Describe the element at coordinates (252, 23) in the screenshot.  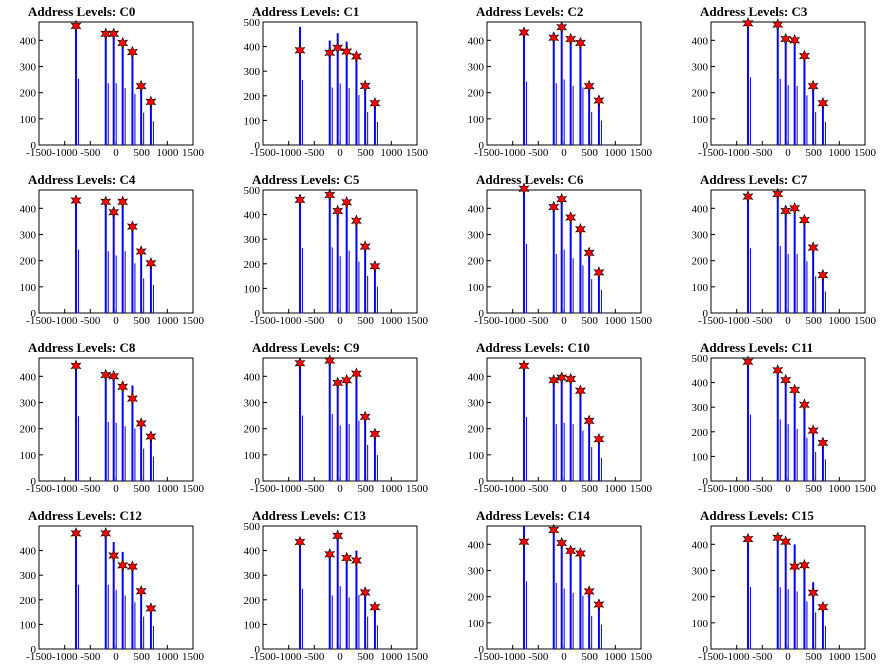
I see `y-tick-label: 500` at that location.